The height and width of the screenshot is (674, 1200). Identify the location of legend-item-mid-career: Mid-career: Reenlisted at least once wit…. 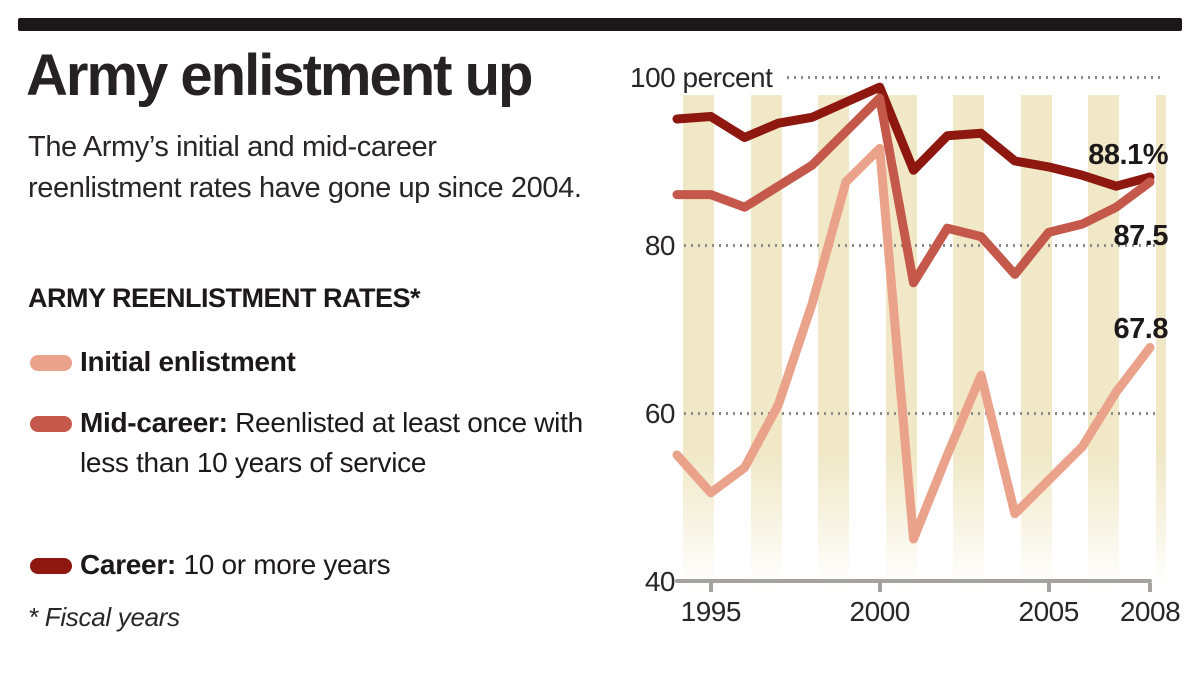
(309, 443).